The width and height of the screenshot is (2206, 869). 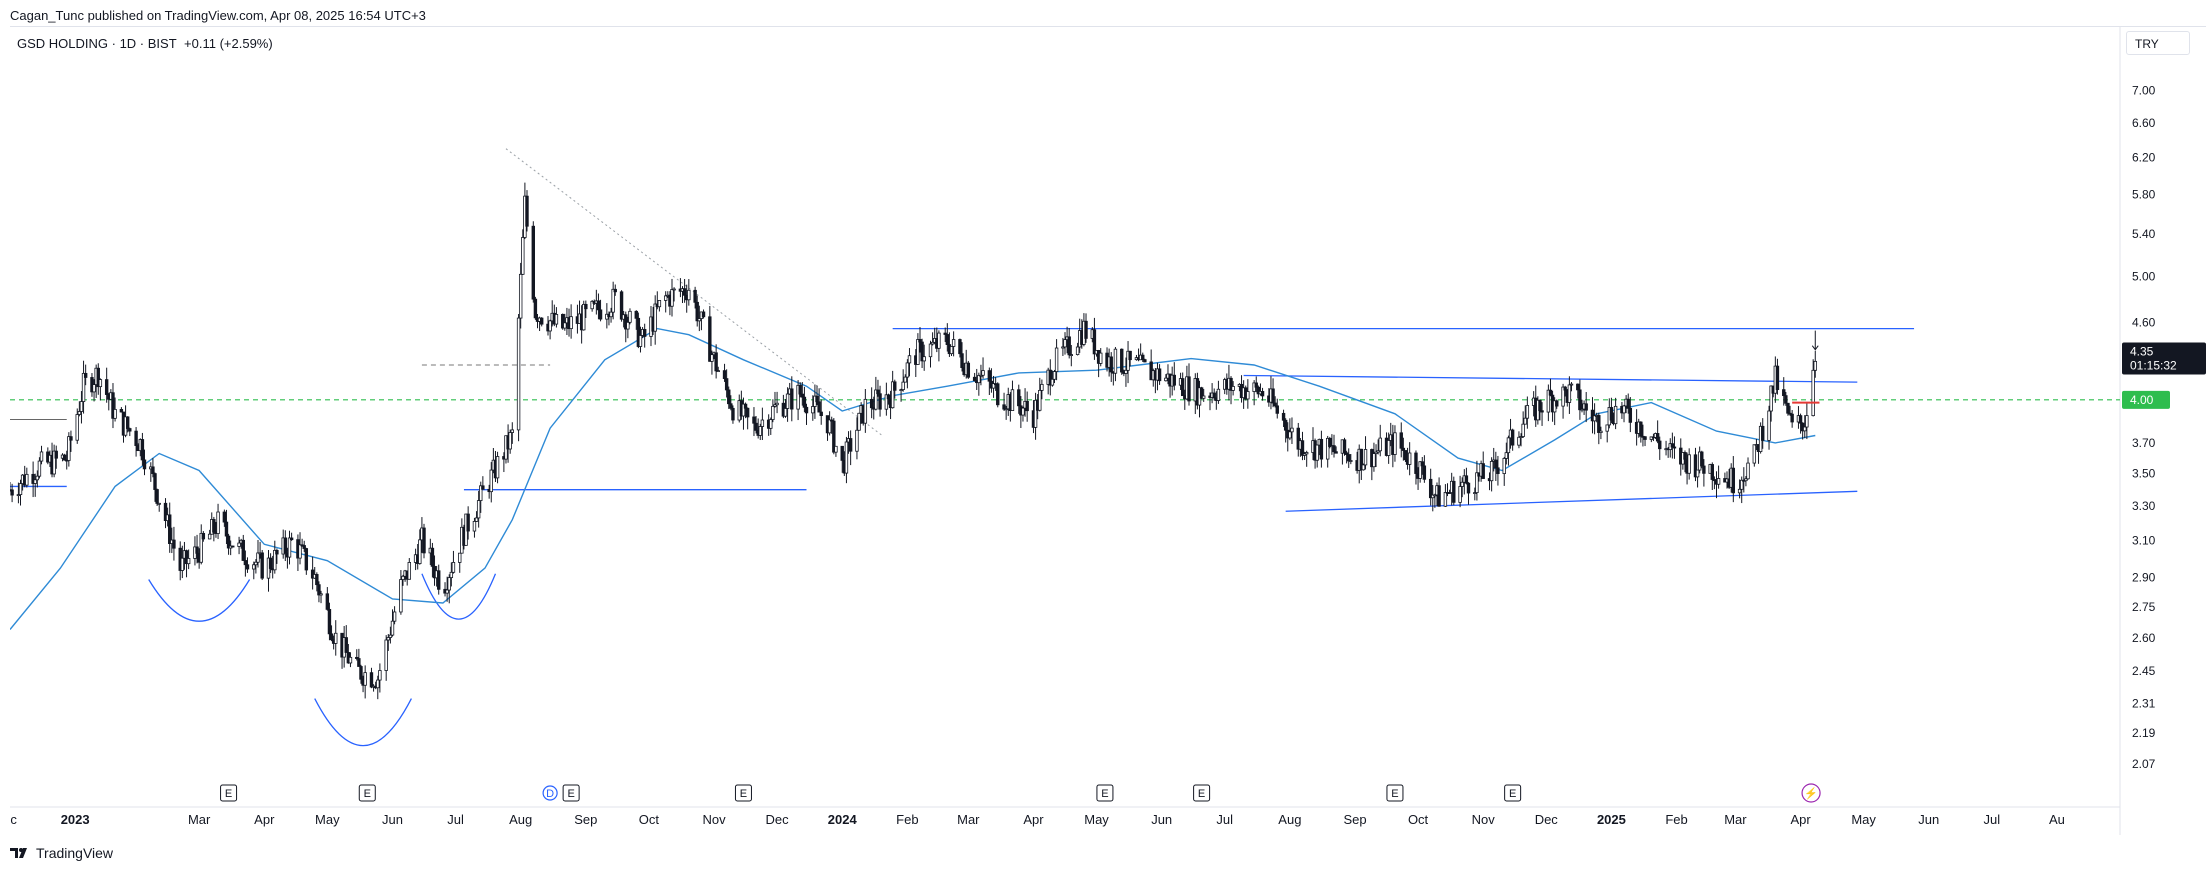 What do you see at coordinates (75, 819) in the screenshot?
I see `x-tick-label: 2023` at bounding box center [75, 819].